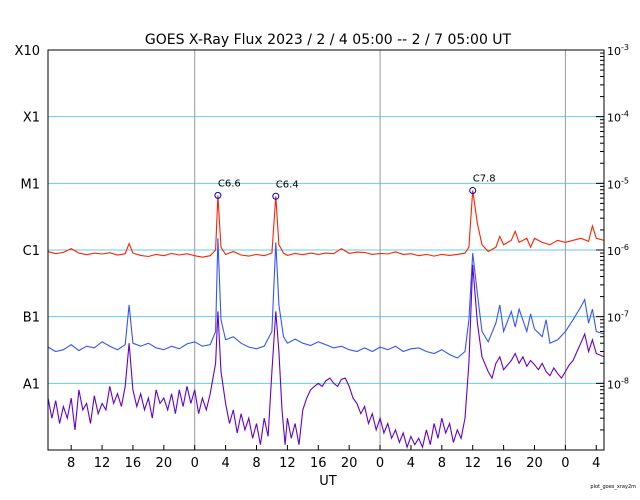 The height and width of the screenshot is (500, 640). I want to click on flare-label-2: C7.8, so click(484, 179).